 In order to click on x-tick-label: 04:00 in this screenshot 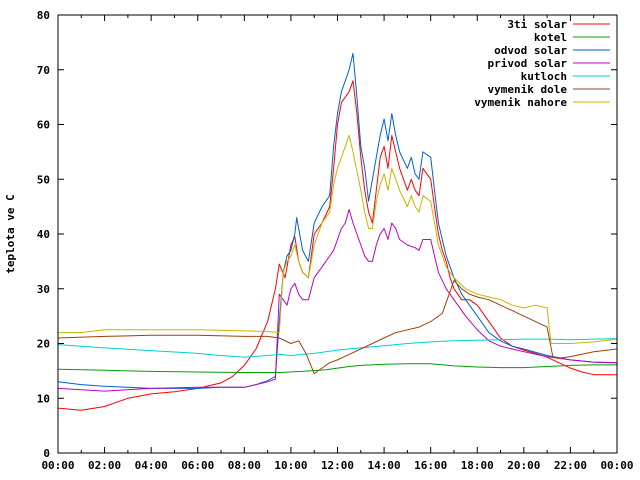, I will do `click(151, 465)`.